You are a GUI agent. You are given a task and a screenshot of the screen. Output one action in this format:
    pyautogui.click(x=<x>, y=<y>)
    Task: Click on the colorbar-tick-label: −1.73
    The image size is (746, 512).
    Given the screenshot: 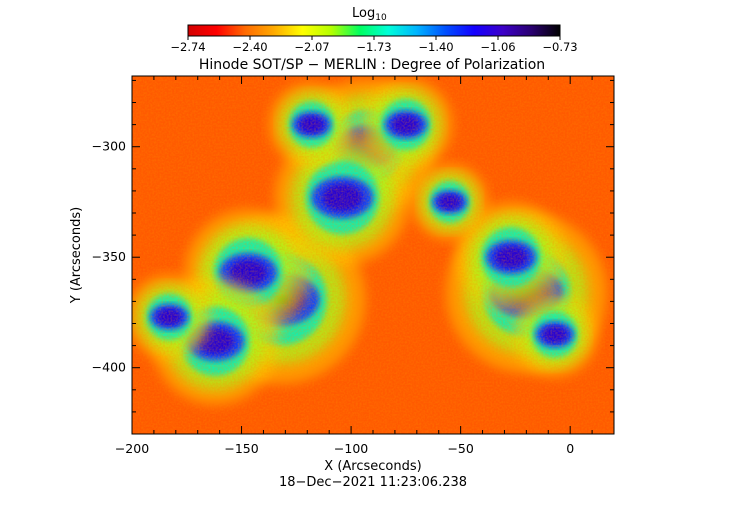 What is the action you would take?
    pyautogui.click(x=373, y=47)
    